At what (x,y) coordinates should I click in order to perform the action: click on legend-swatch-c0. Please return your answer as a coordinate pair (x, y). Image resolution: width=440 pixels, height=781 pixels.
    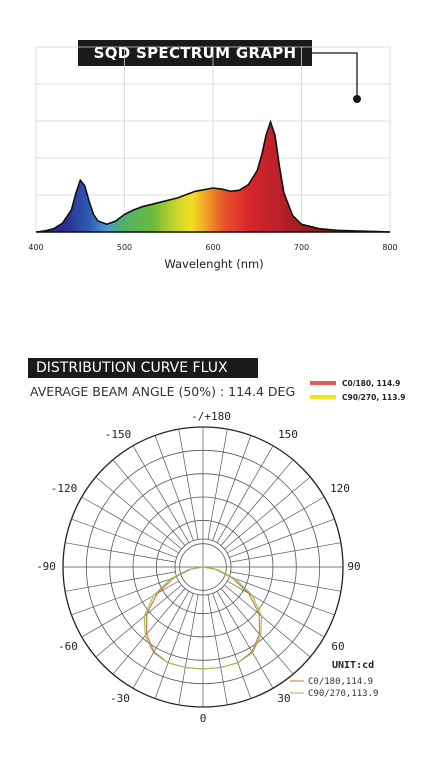
    Looking at the image, I should click on (323, 383).